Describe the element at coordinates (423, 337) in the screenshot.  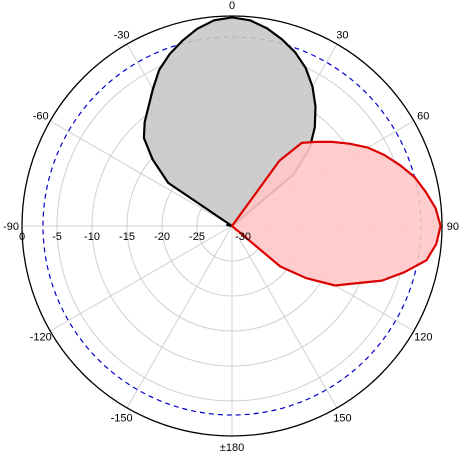
I see `angle-tick-label: 120` at that location.